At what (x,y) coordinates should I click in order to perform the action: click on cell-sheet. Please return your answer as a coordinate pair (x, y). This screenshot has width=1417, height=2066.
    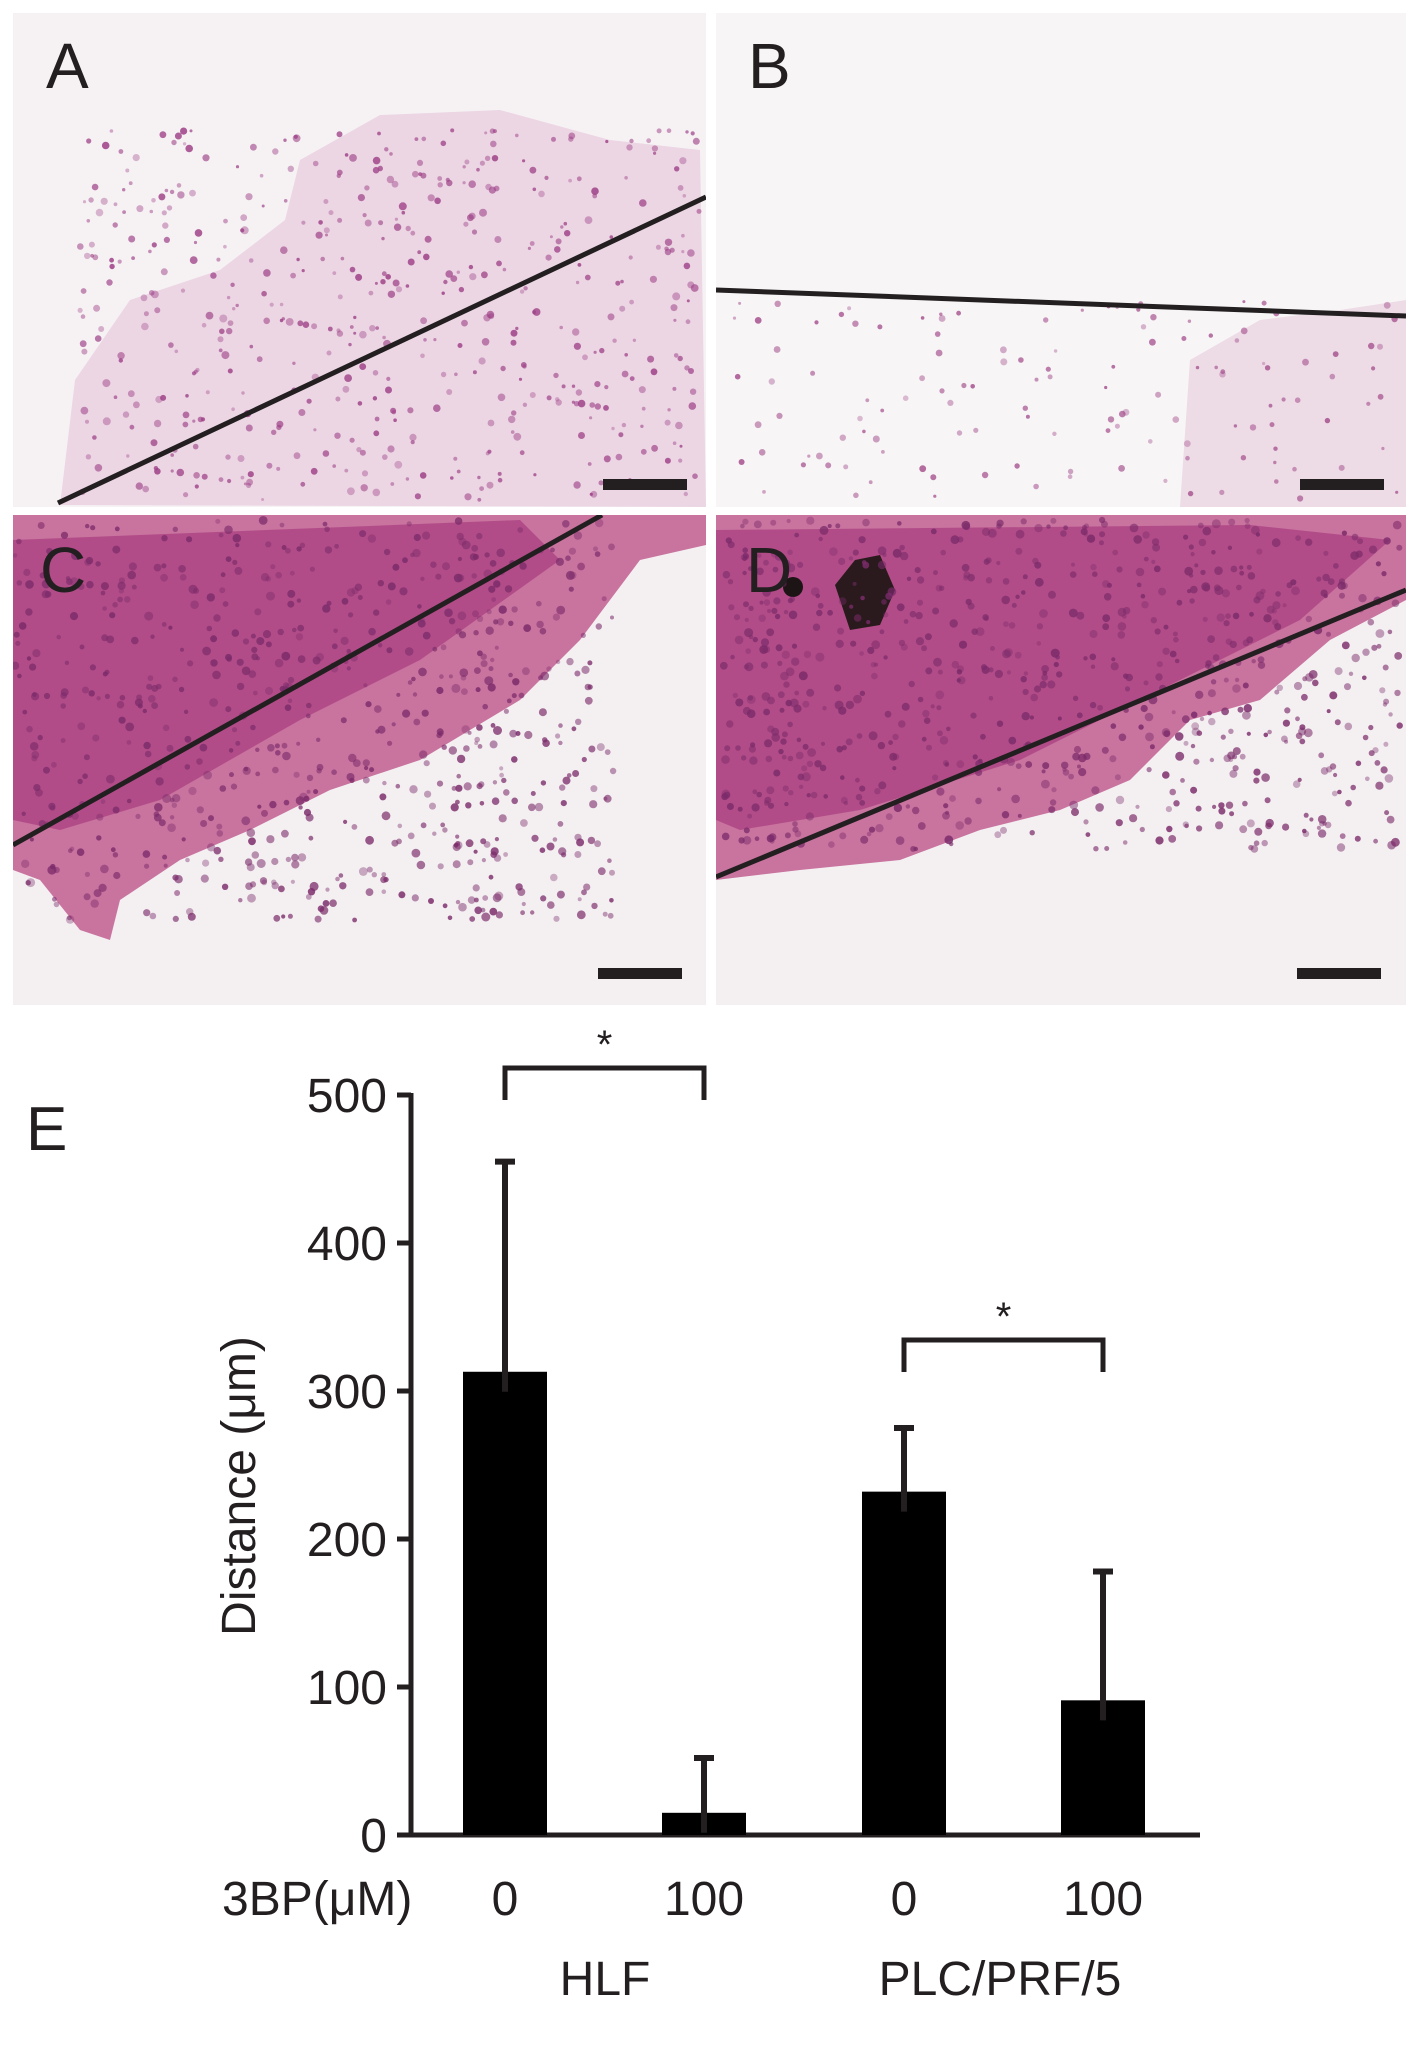
    Looking at the image, I should click on (1293, 403).